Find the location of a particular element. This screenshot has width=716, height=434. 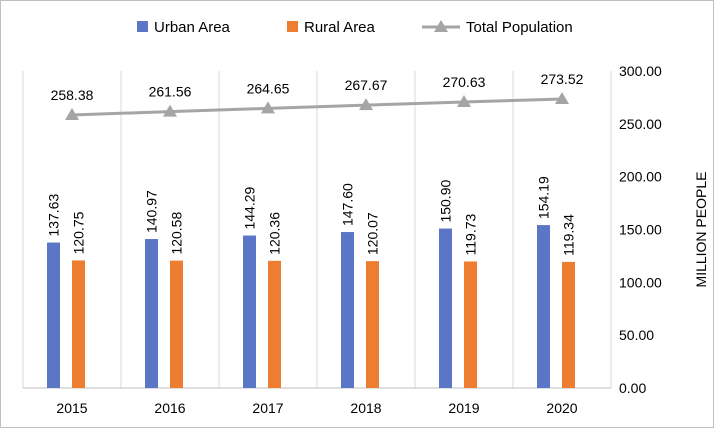

bar-data-label: 154.19 is located at coordinates (544, 197).